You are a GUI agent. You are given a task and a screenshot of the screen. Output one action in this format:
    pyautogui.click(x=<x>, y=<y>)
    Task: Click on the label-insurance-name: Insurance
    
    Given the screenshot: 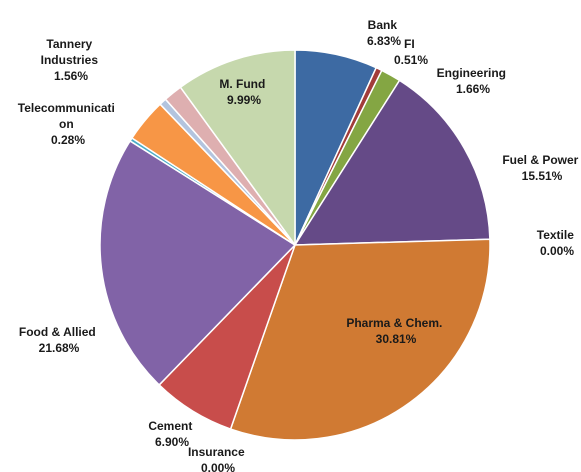 What is the action you would take?
    pyautogui.click(x=216, y=452)
    